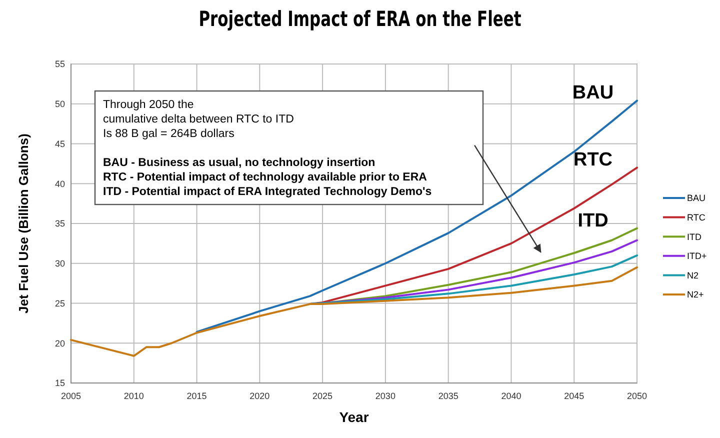 The width and height of the screenshot is (720, 438). What do you see at coordinates (511, 396) in the screenshot?
I see `x-tick-label: 2040` at bounding box center [511, 396].